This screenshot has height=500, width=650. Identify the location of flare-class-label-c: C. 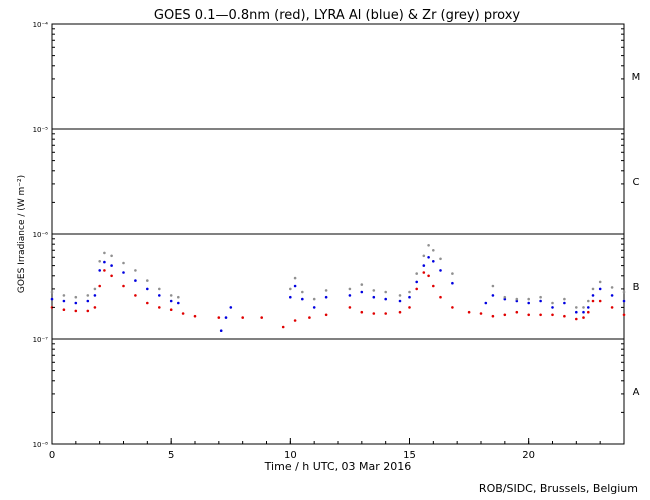
(636, 182).